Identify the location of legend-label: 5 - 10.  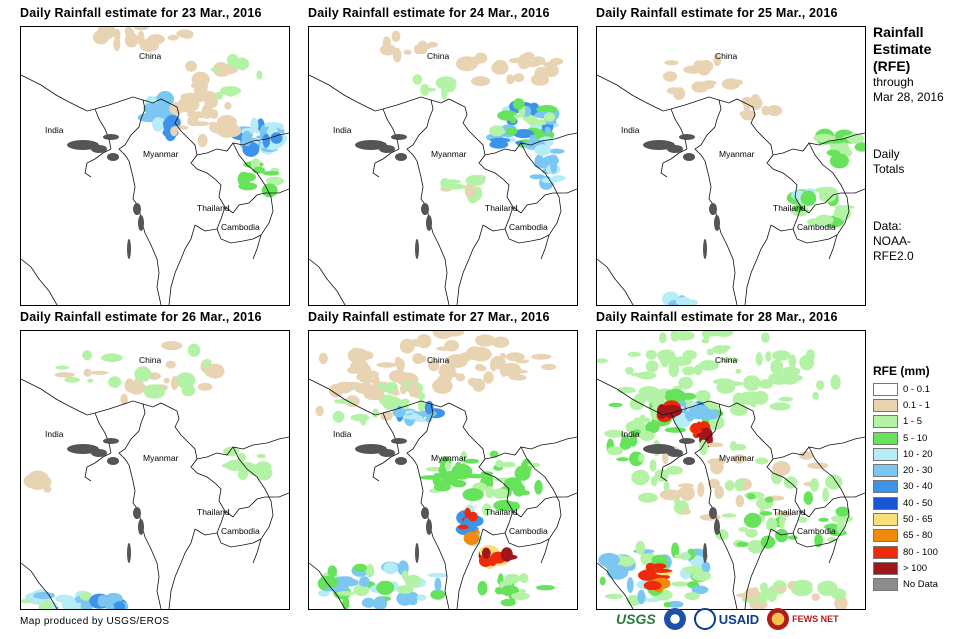
(915, 438).